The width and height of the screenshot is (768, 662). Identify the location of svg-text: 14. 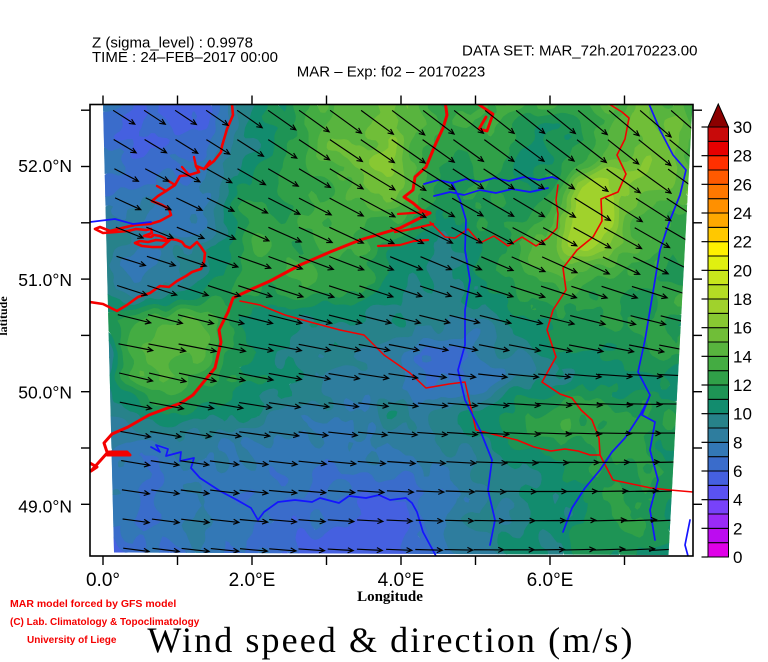
(742, 356).